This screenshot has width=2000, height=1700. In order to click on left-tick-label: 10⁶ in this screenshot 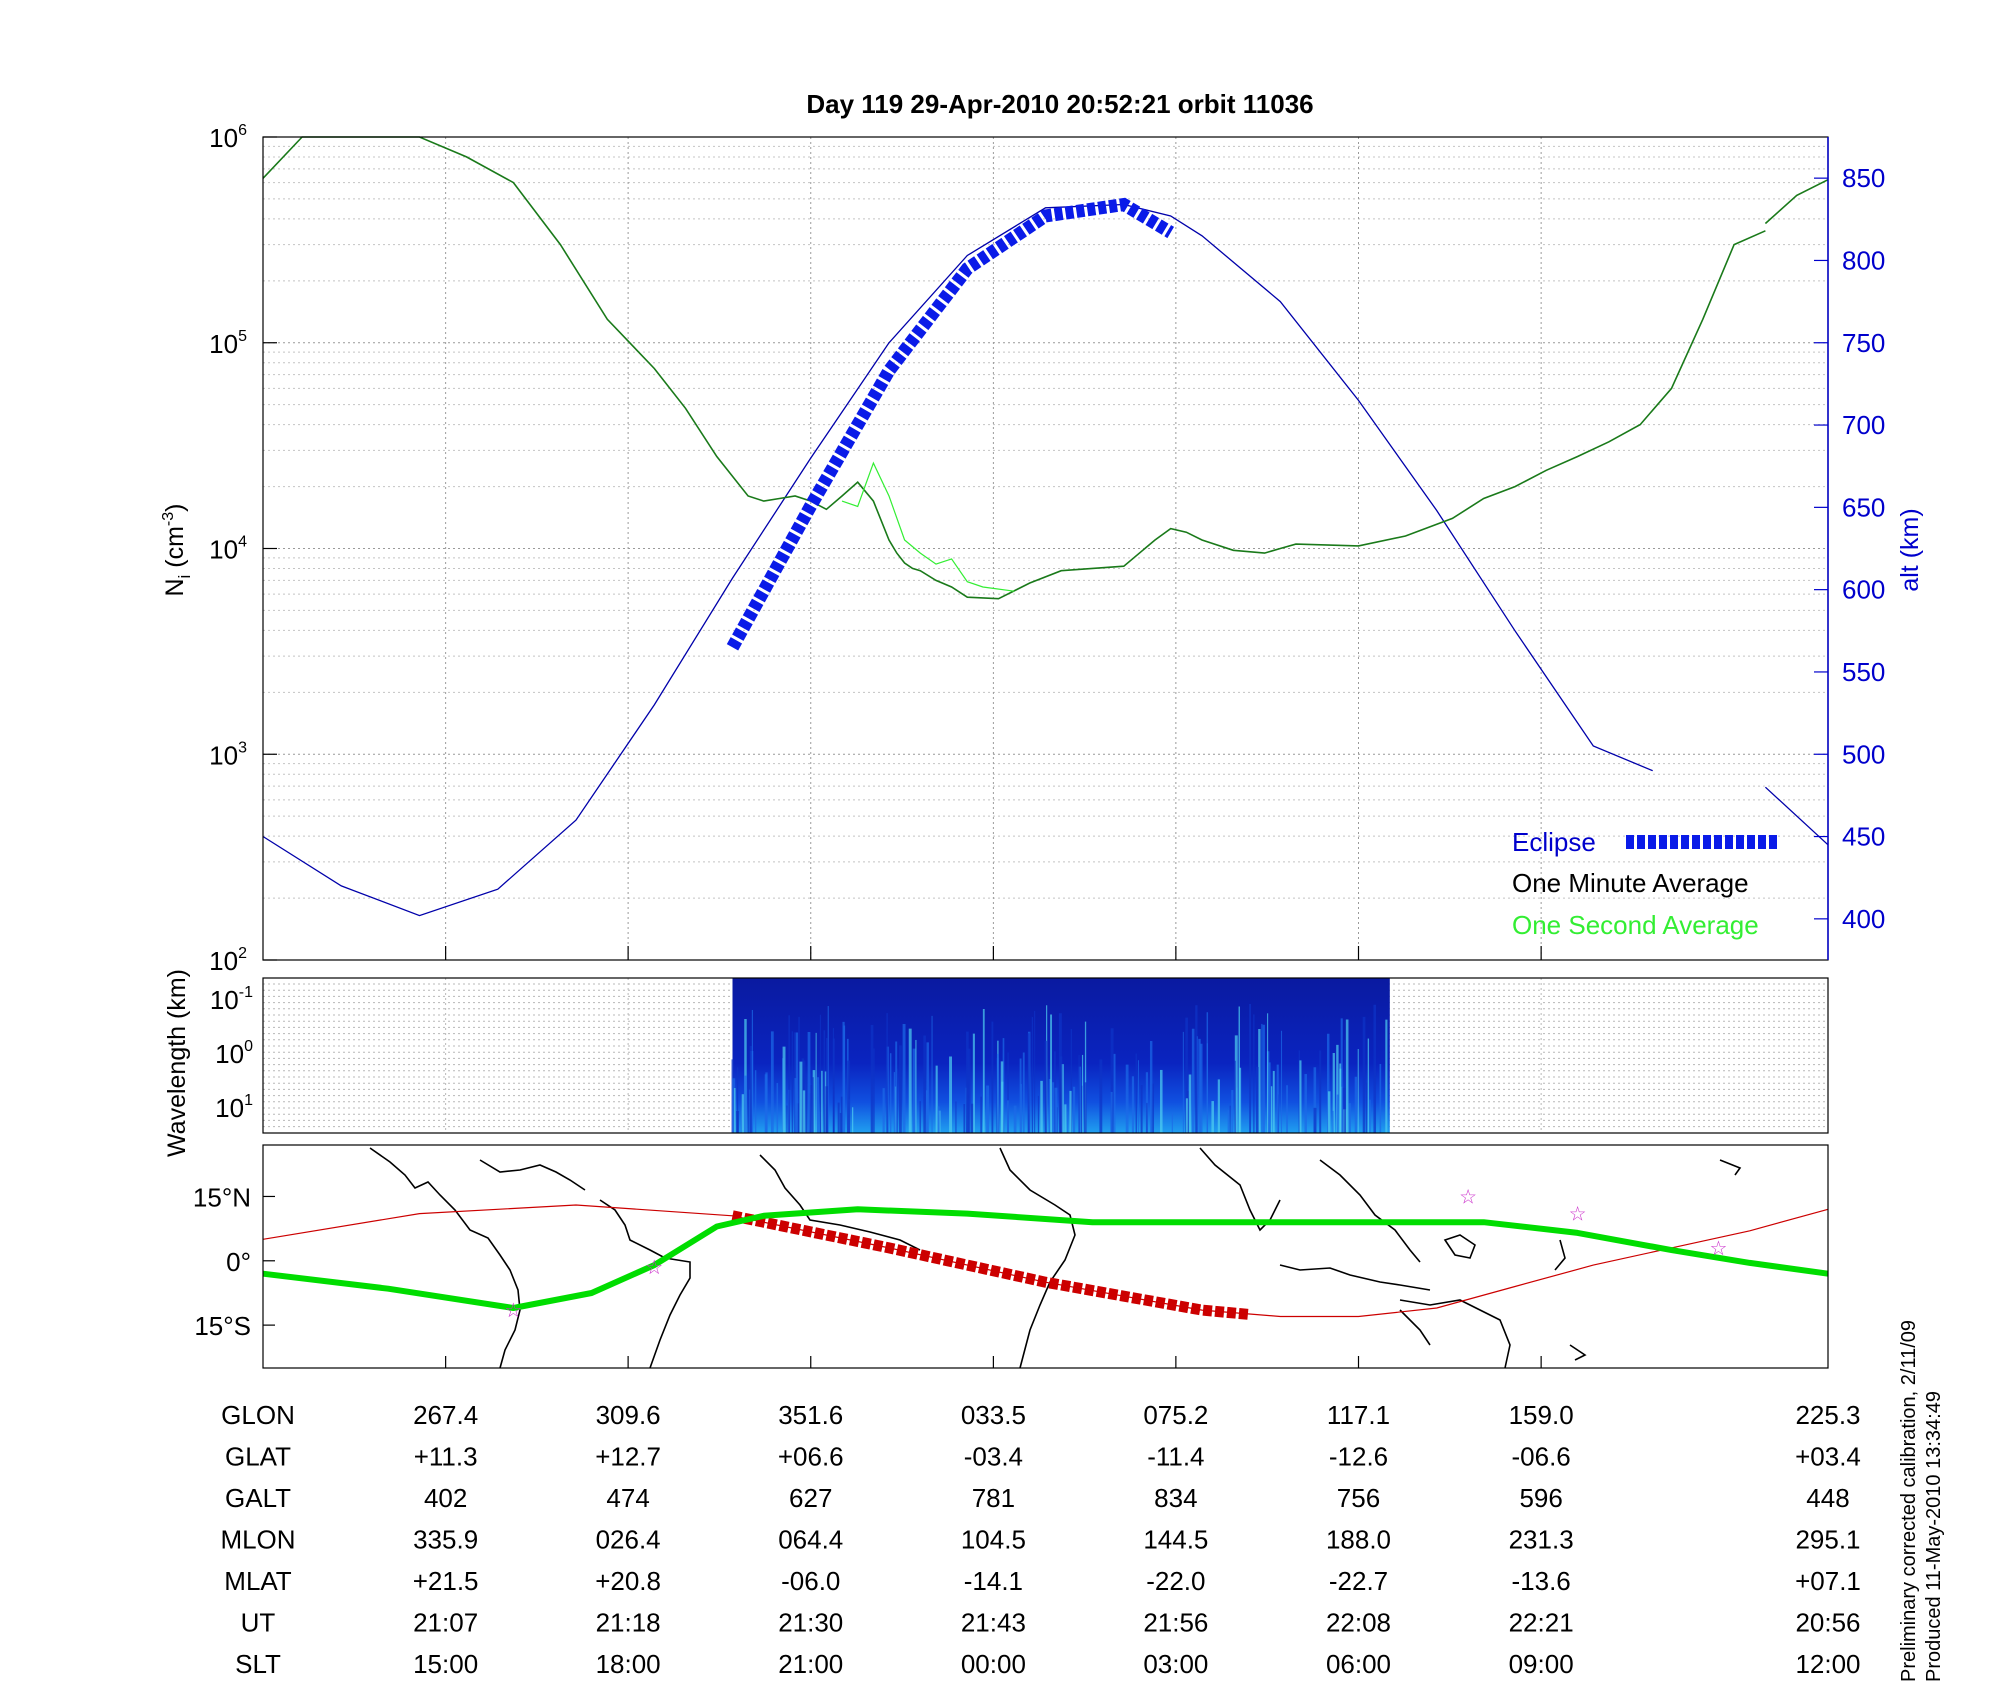, I will do `click(228, 137)`.